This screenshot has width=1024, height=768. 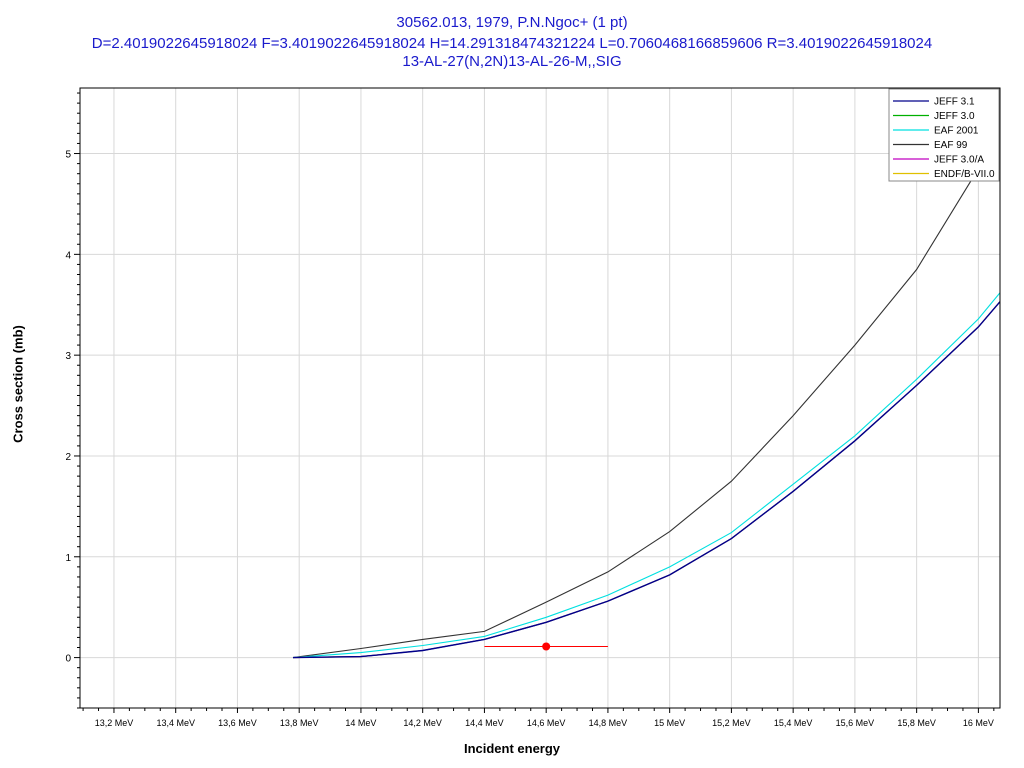 What do you see at coordinates (68, 659) in the screenshot?
I see `y-tick-label: 0` at bounding box center [68, 659].